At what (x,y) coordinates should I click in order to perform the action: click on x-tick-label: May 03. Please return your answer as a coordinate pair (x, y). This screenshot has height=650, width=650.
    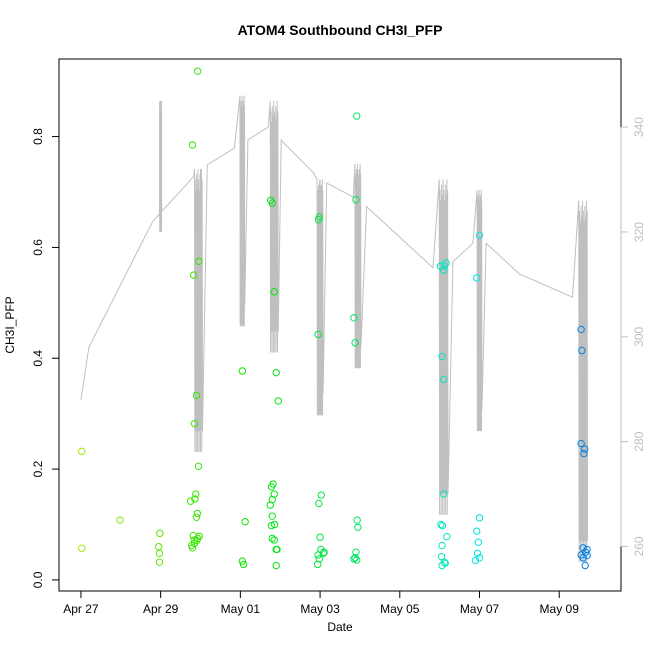
    Looking at the image, I should click on (320, 609).